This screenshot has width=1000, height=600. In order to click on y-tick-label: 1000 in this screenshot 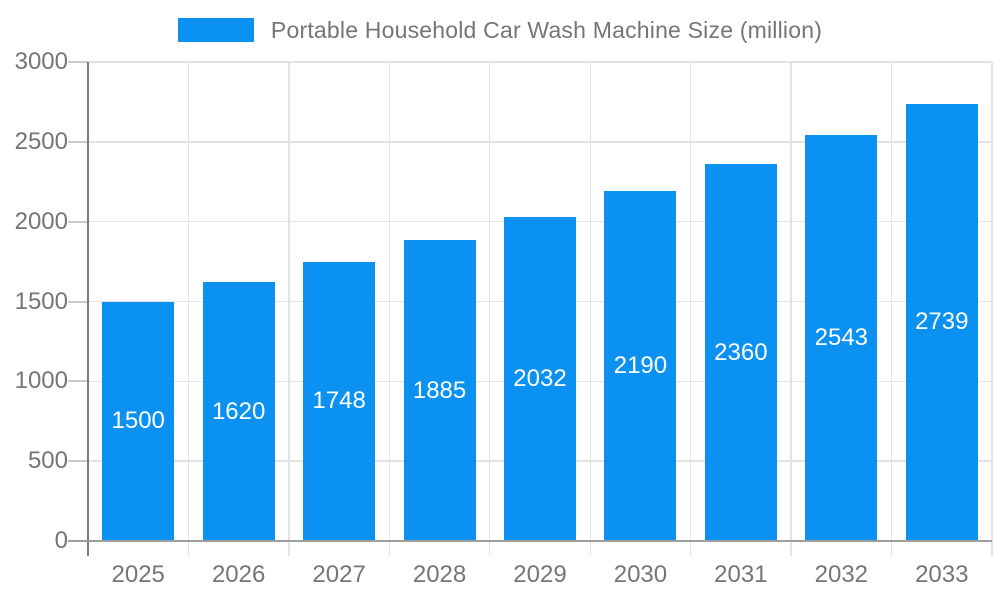, I will do `click(41, 381)`.